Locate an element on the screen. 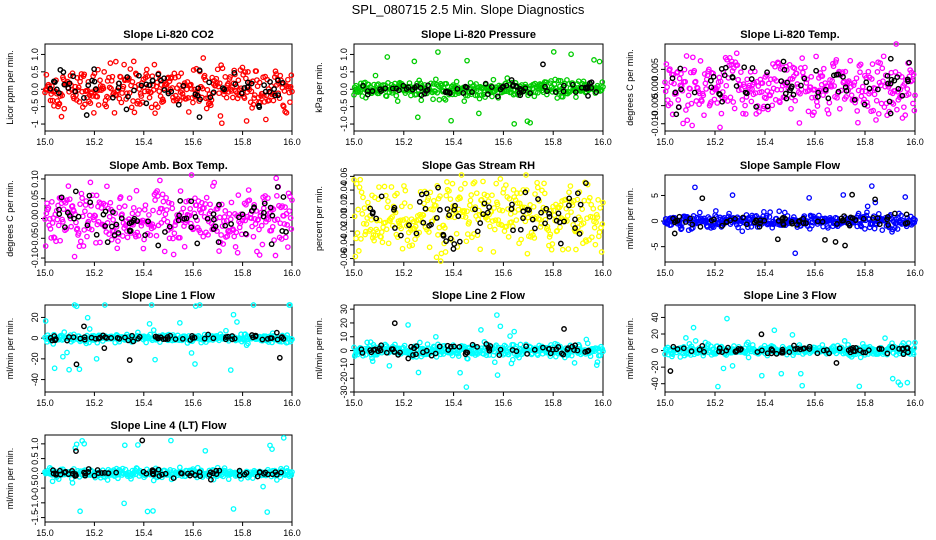 Image resolution: width=936 pixels, height=540 pixels. x-tick-label: 16.0 is located at coordinates (915, 273).